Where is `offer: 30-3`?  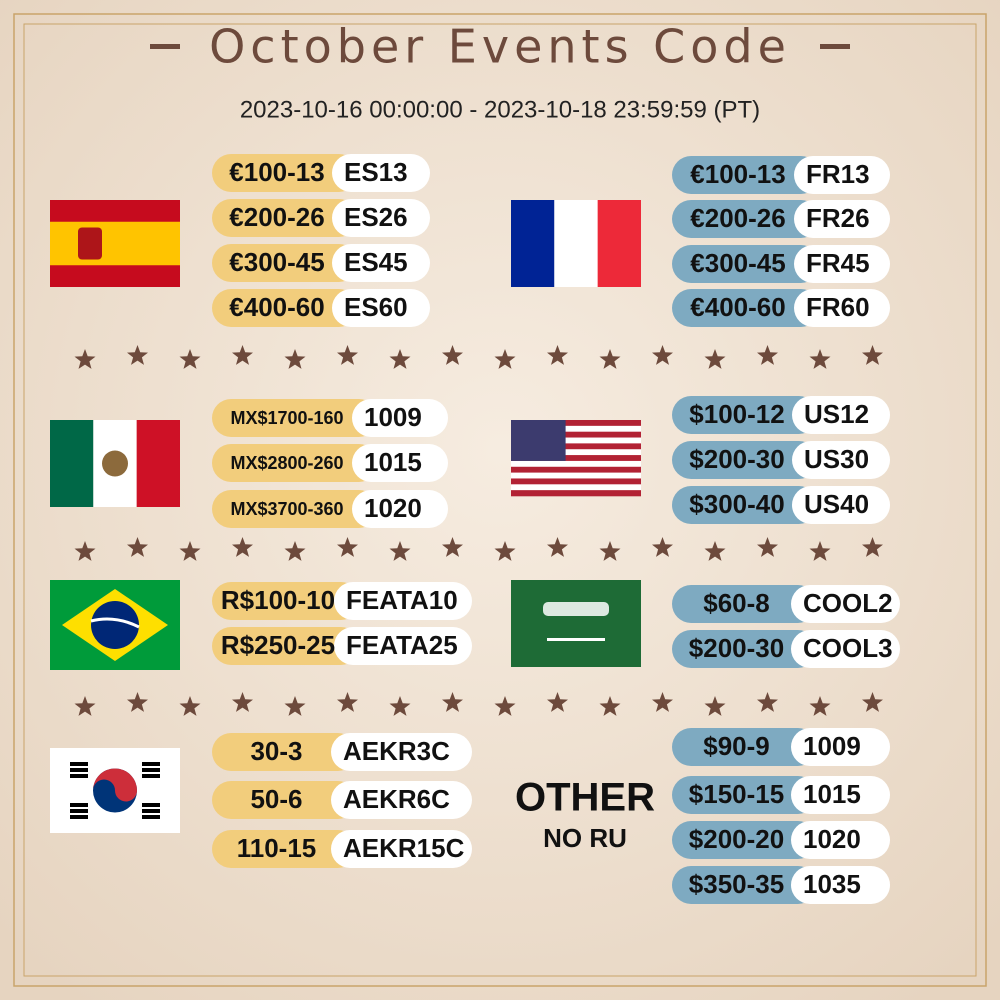
offer: 30-3 is located at coordinates (276, 751).